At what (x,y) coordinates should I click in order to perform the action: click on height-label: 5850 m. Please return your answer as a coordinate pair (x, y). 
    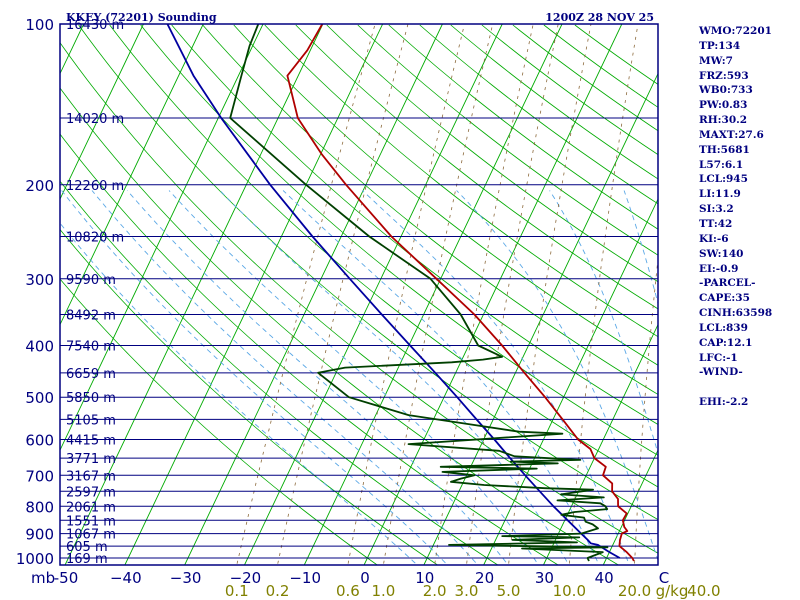
    Looking at the image, I should click on (91, 398).